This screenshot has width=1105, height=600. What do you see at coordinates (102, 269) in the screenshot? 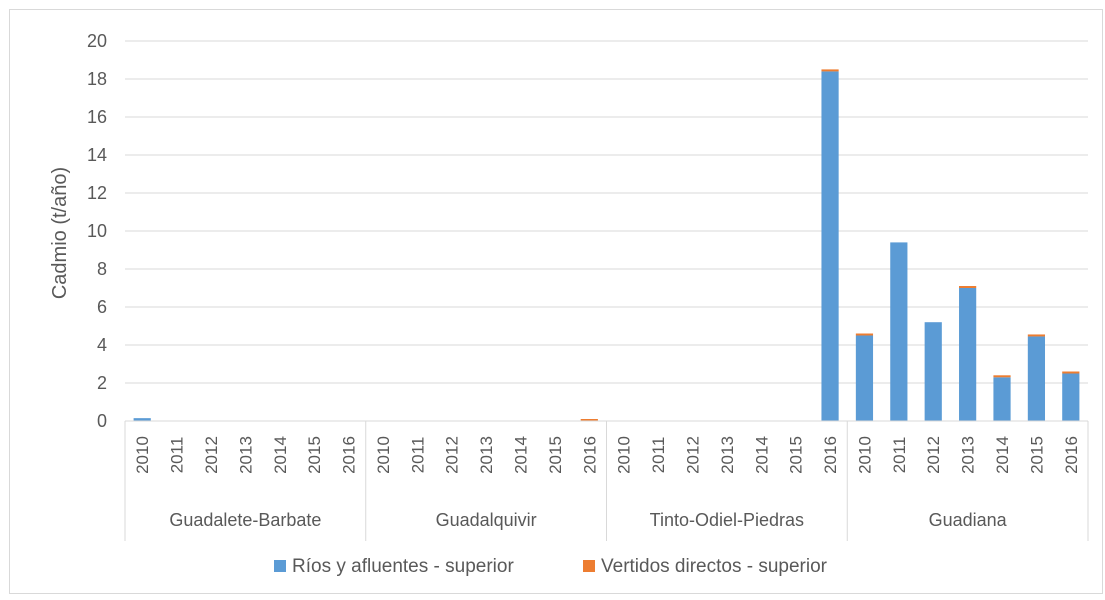
I see `y-tick-label: 8` at bounding box center [102, 269].